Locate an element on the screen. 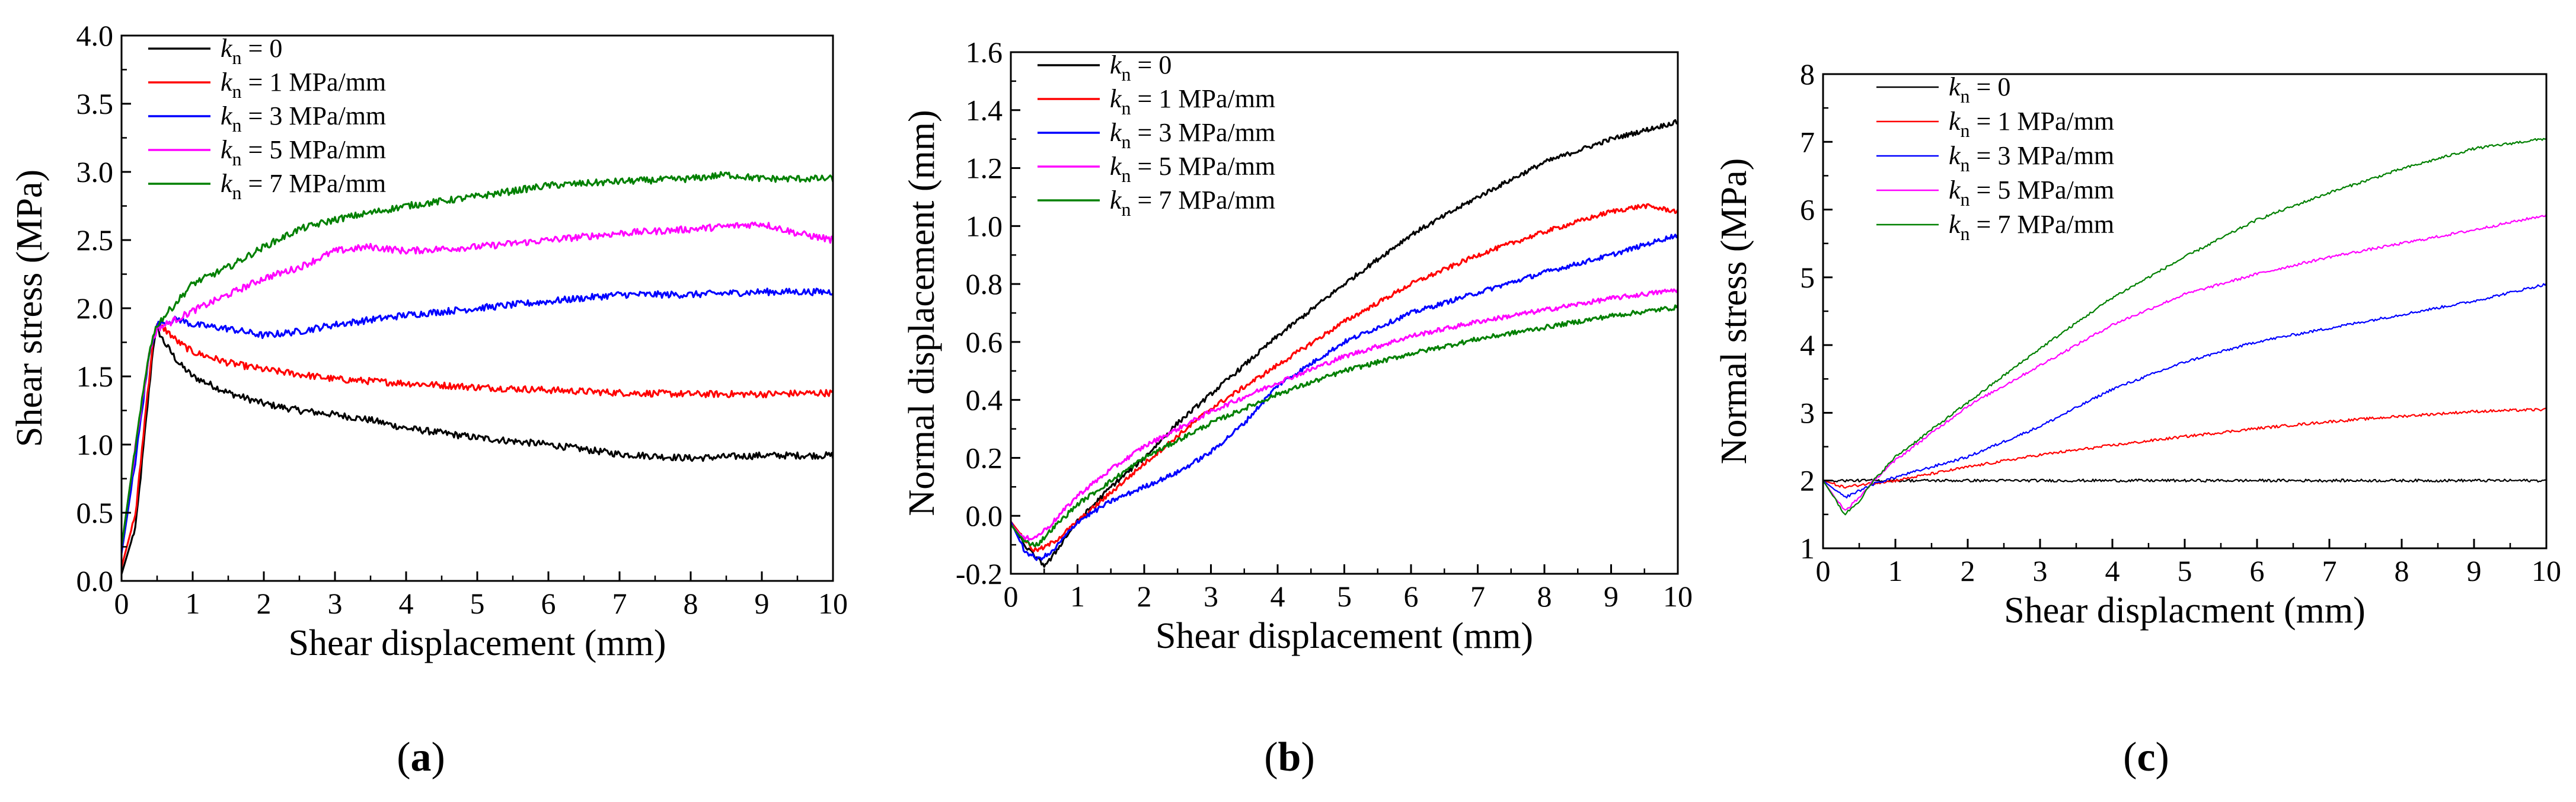 The width and height of the screenshot is (2576, 802). legend-rest: = 5 MPa/mm is located at coordinates (2042, 190).